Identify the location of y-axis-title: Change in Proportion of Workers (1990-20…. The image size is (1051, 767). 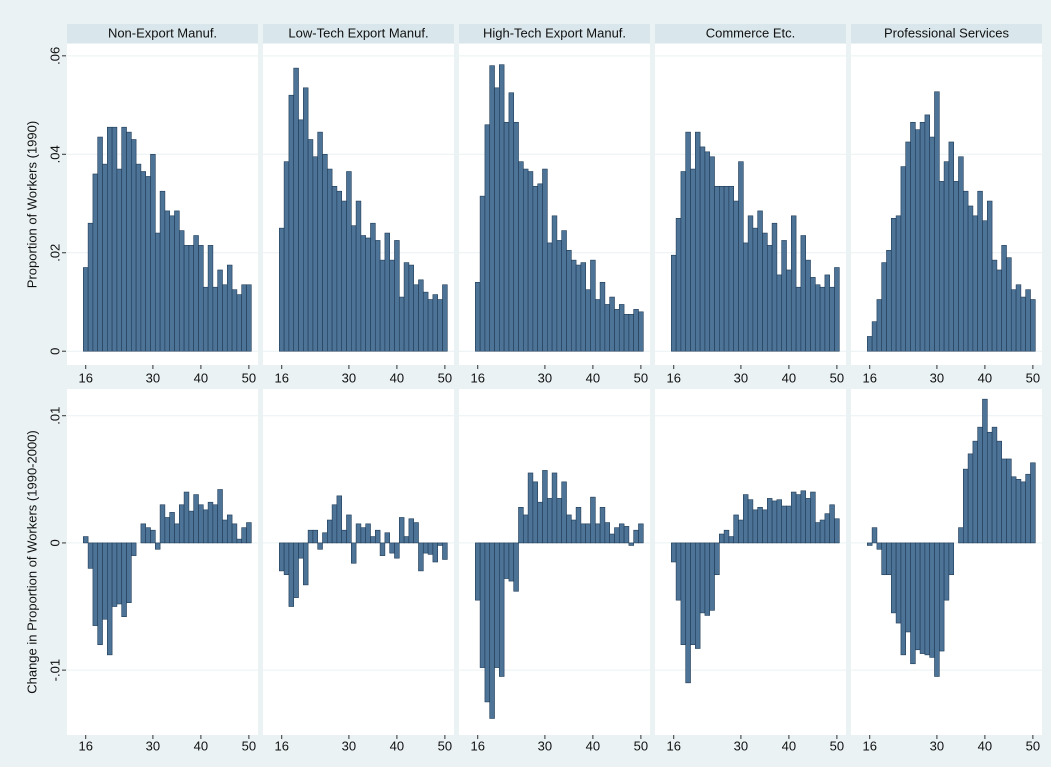
(31, 562).